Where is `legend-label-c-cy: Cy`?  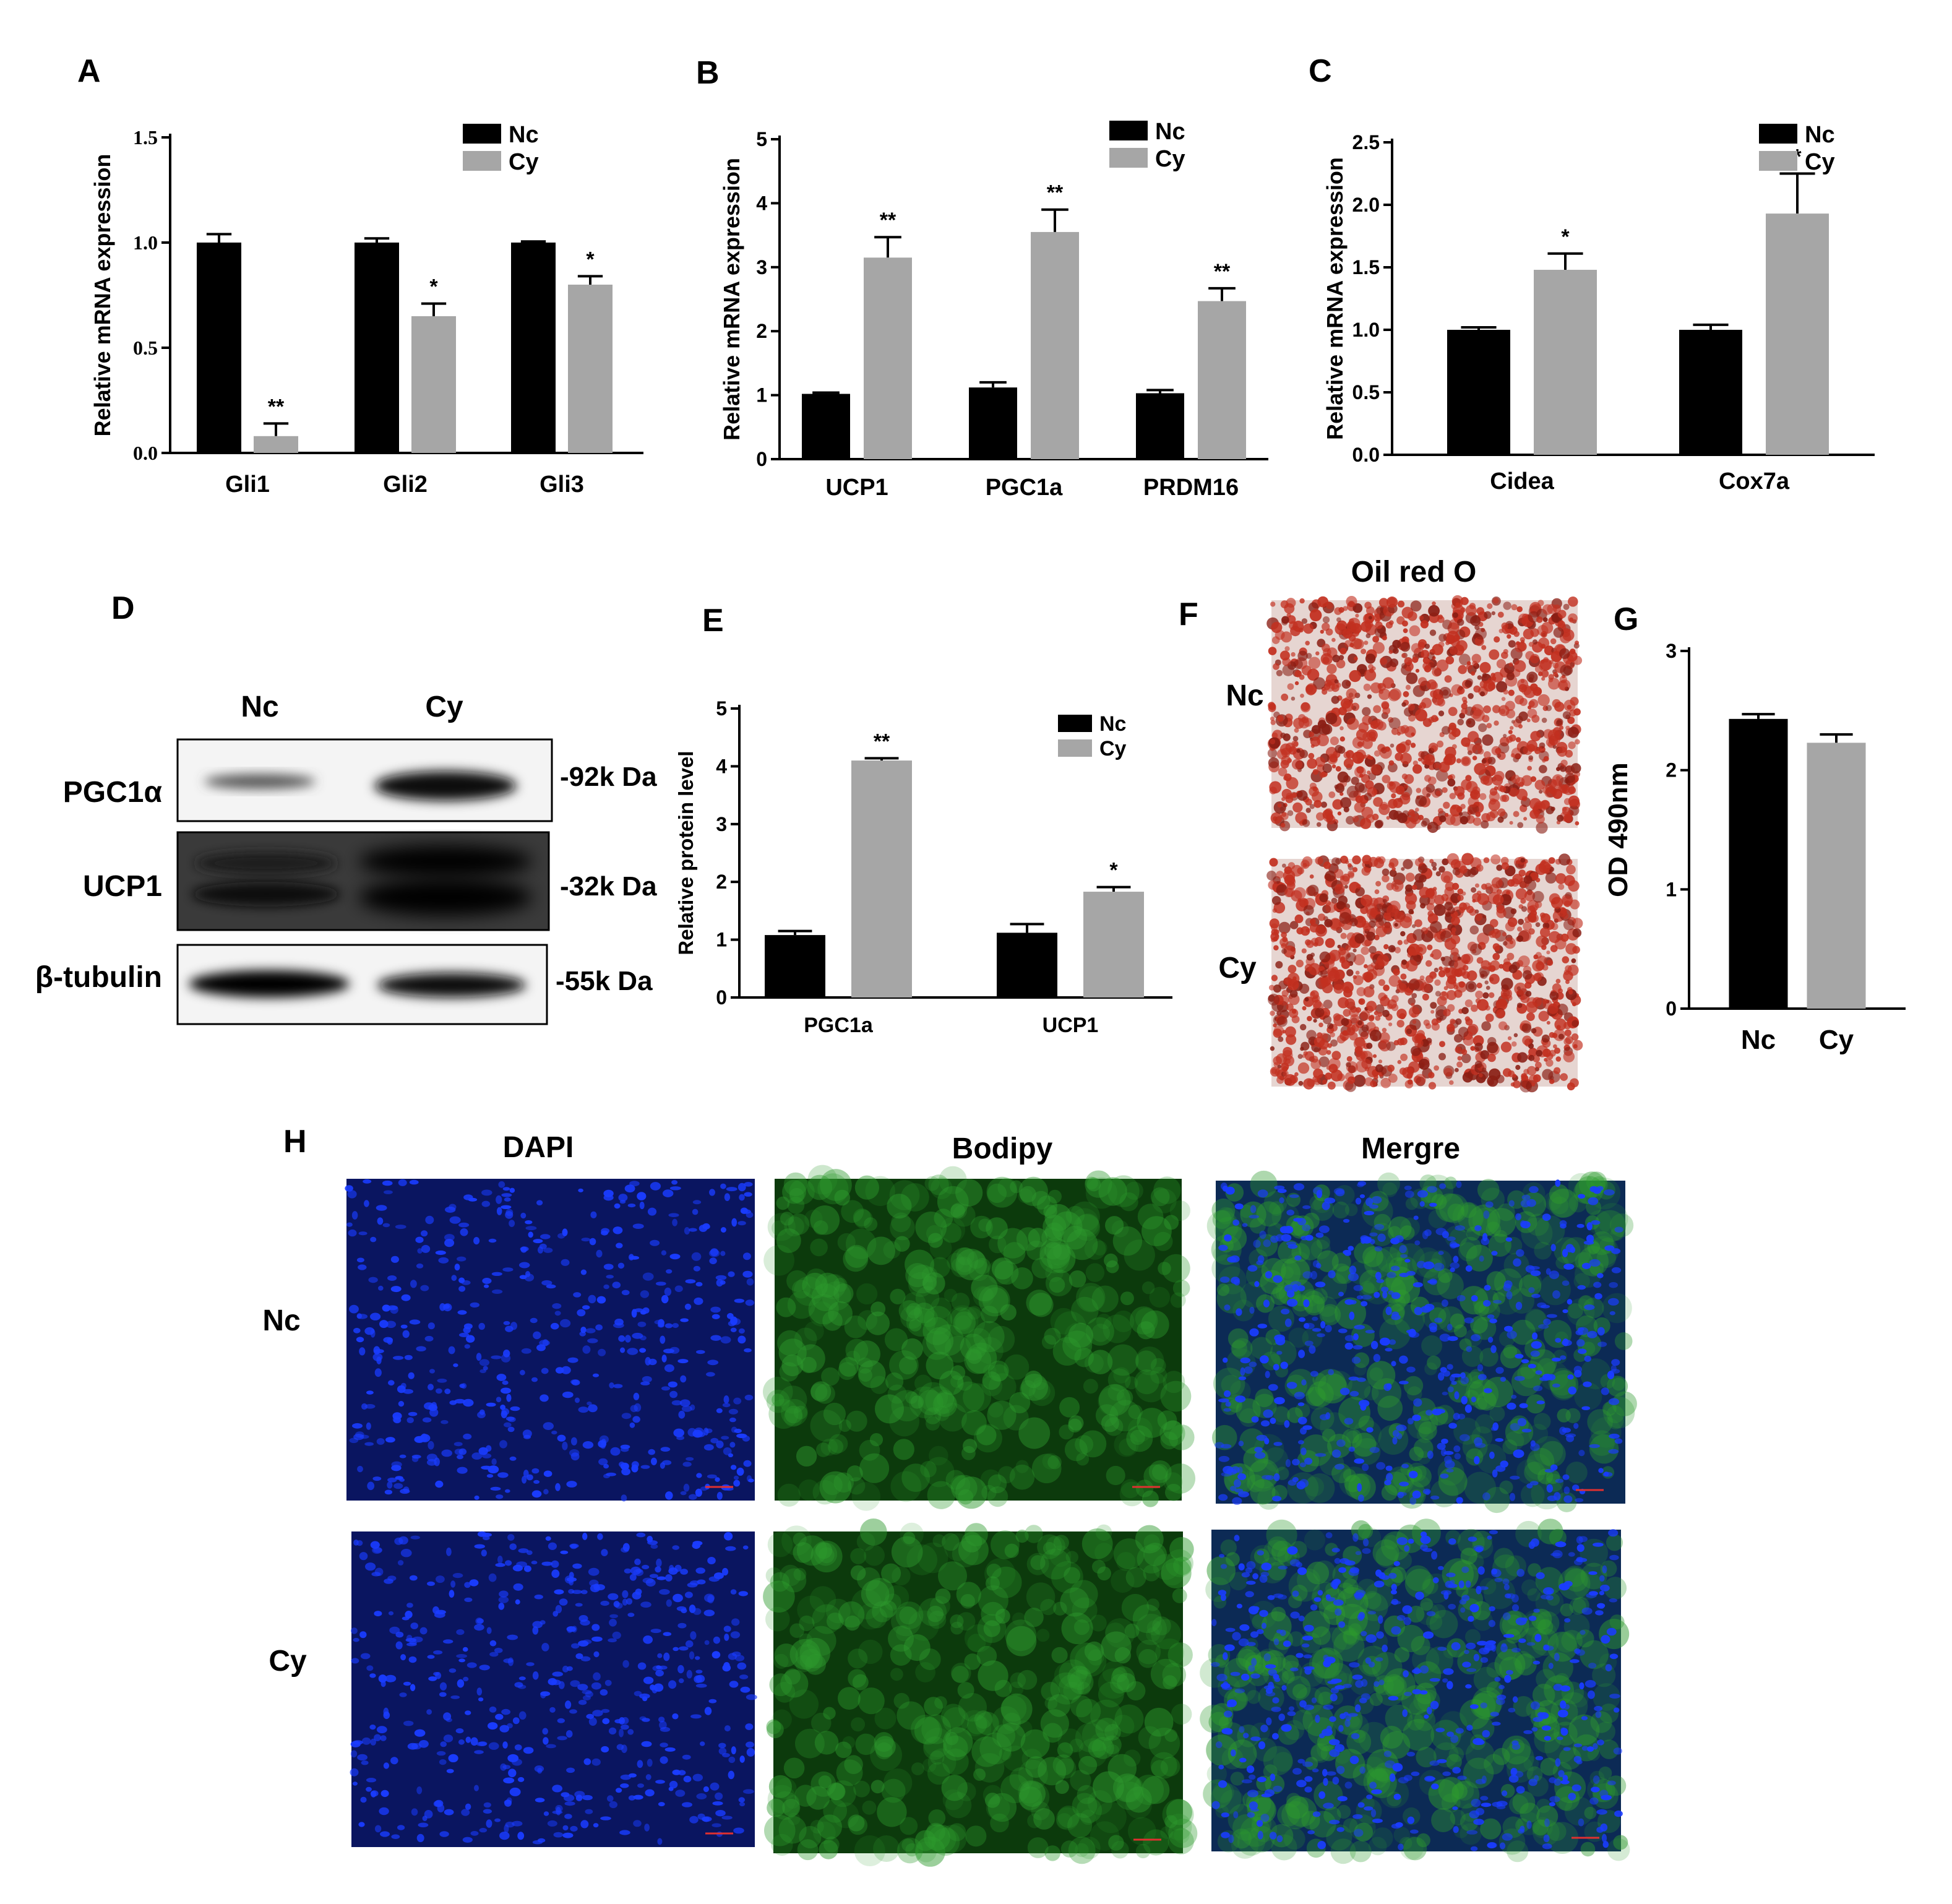 legend-label-c-cy: Cy is located at coordinates (1820, 162).